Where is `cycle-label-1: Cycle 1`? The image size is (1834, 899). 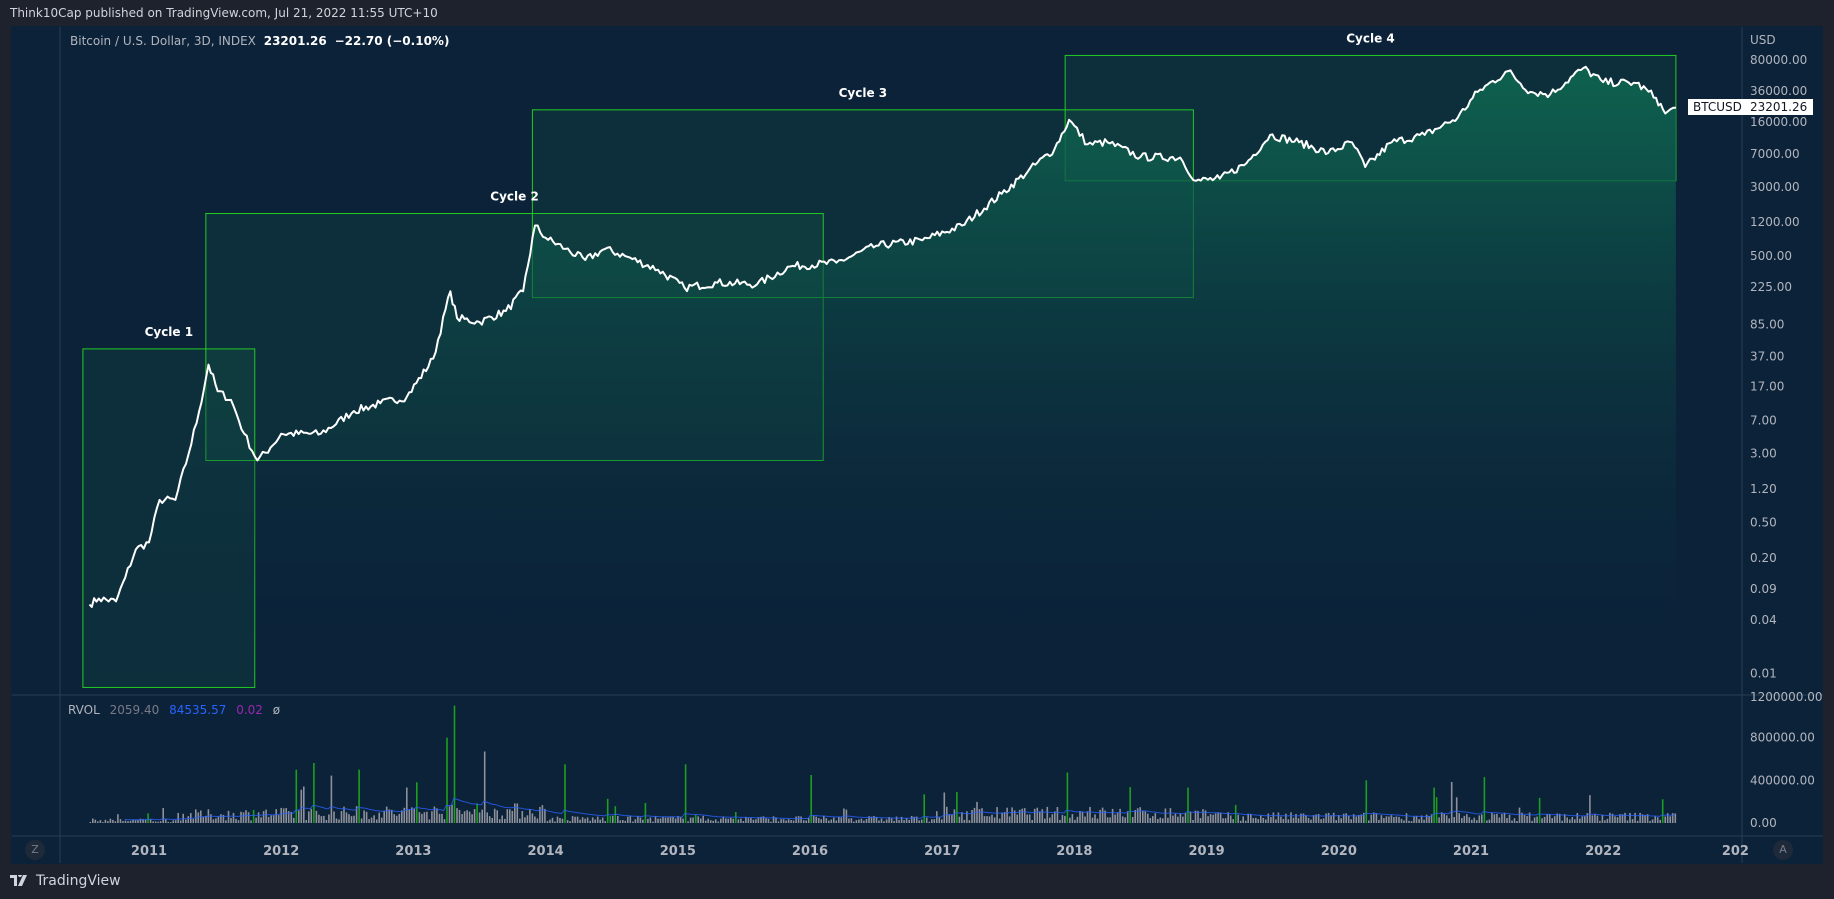 cycle-label-1: Cycle 1 is located at coordinates (169, 332).